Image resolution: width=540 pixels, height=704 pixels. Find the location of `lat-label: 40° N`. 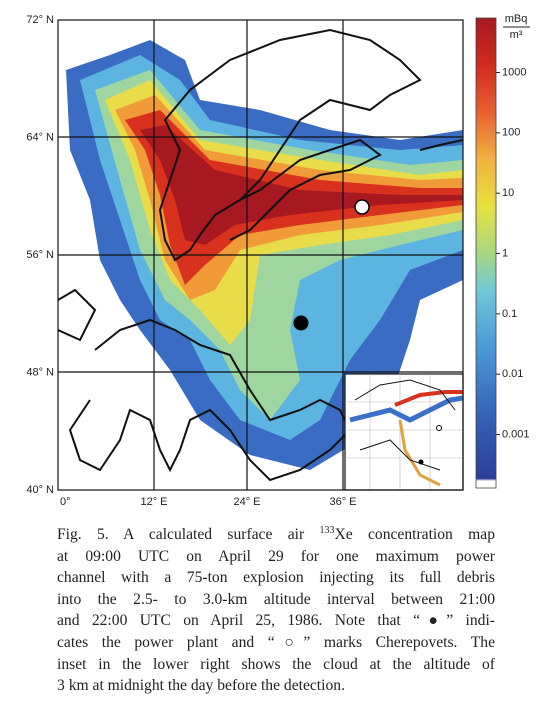

lat-label: 40° N is located at coordinates (40, 490).